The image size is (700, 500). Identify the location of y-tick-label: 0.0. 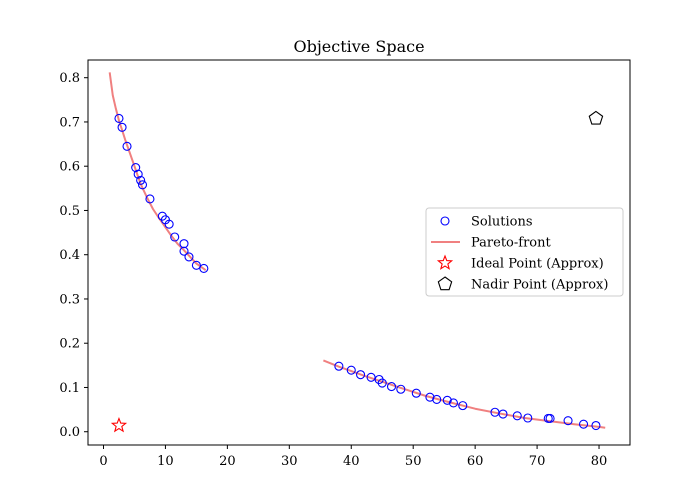
(69, 432).